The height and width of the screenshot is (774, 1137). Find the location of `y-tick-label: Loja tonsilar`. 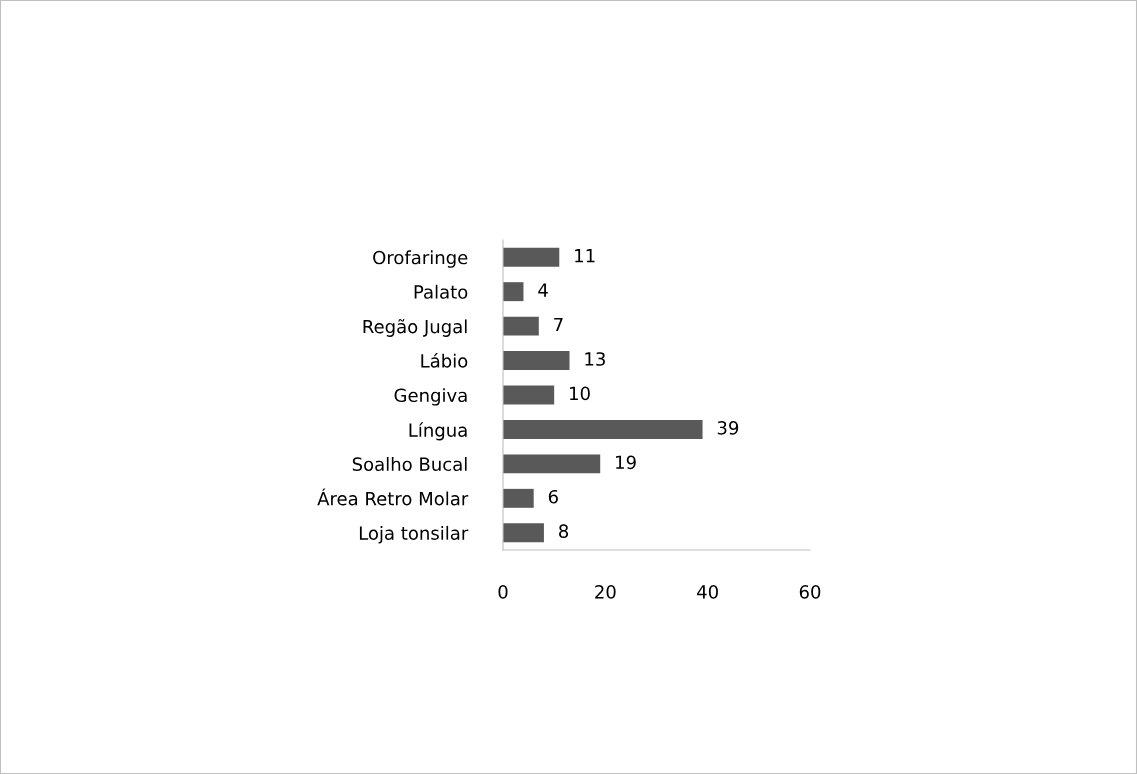

y-tick-label: Loja tonsilar is located at coordinates (414, 534).